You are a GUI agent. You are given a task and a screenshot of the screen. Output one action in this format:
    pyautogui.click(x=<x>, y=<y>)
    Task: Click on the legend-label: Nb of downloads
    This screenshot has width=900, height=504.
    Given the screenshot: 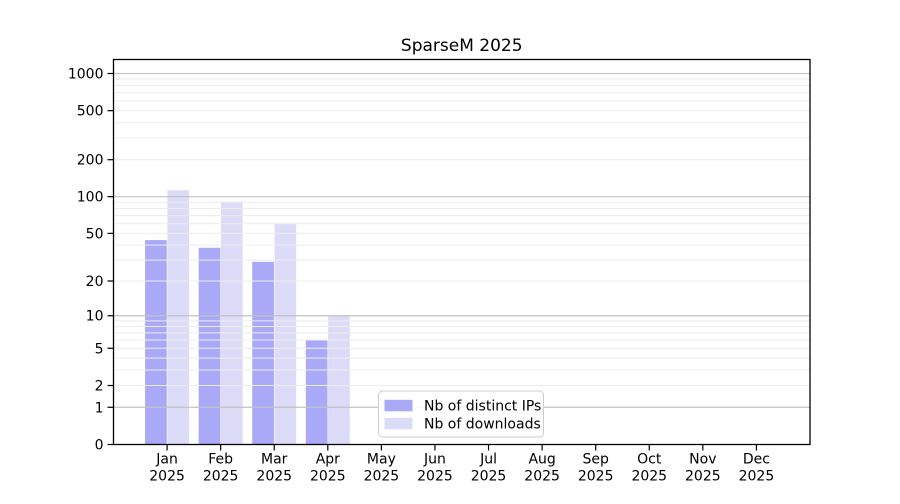 What is the action you would take?
    pyautogui.click(x=482, y=424)
    